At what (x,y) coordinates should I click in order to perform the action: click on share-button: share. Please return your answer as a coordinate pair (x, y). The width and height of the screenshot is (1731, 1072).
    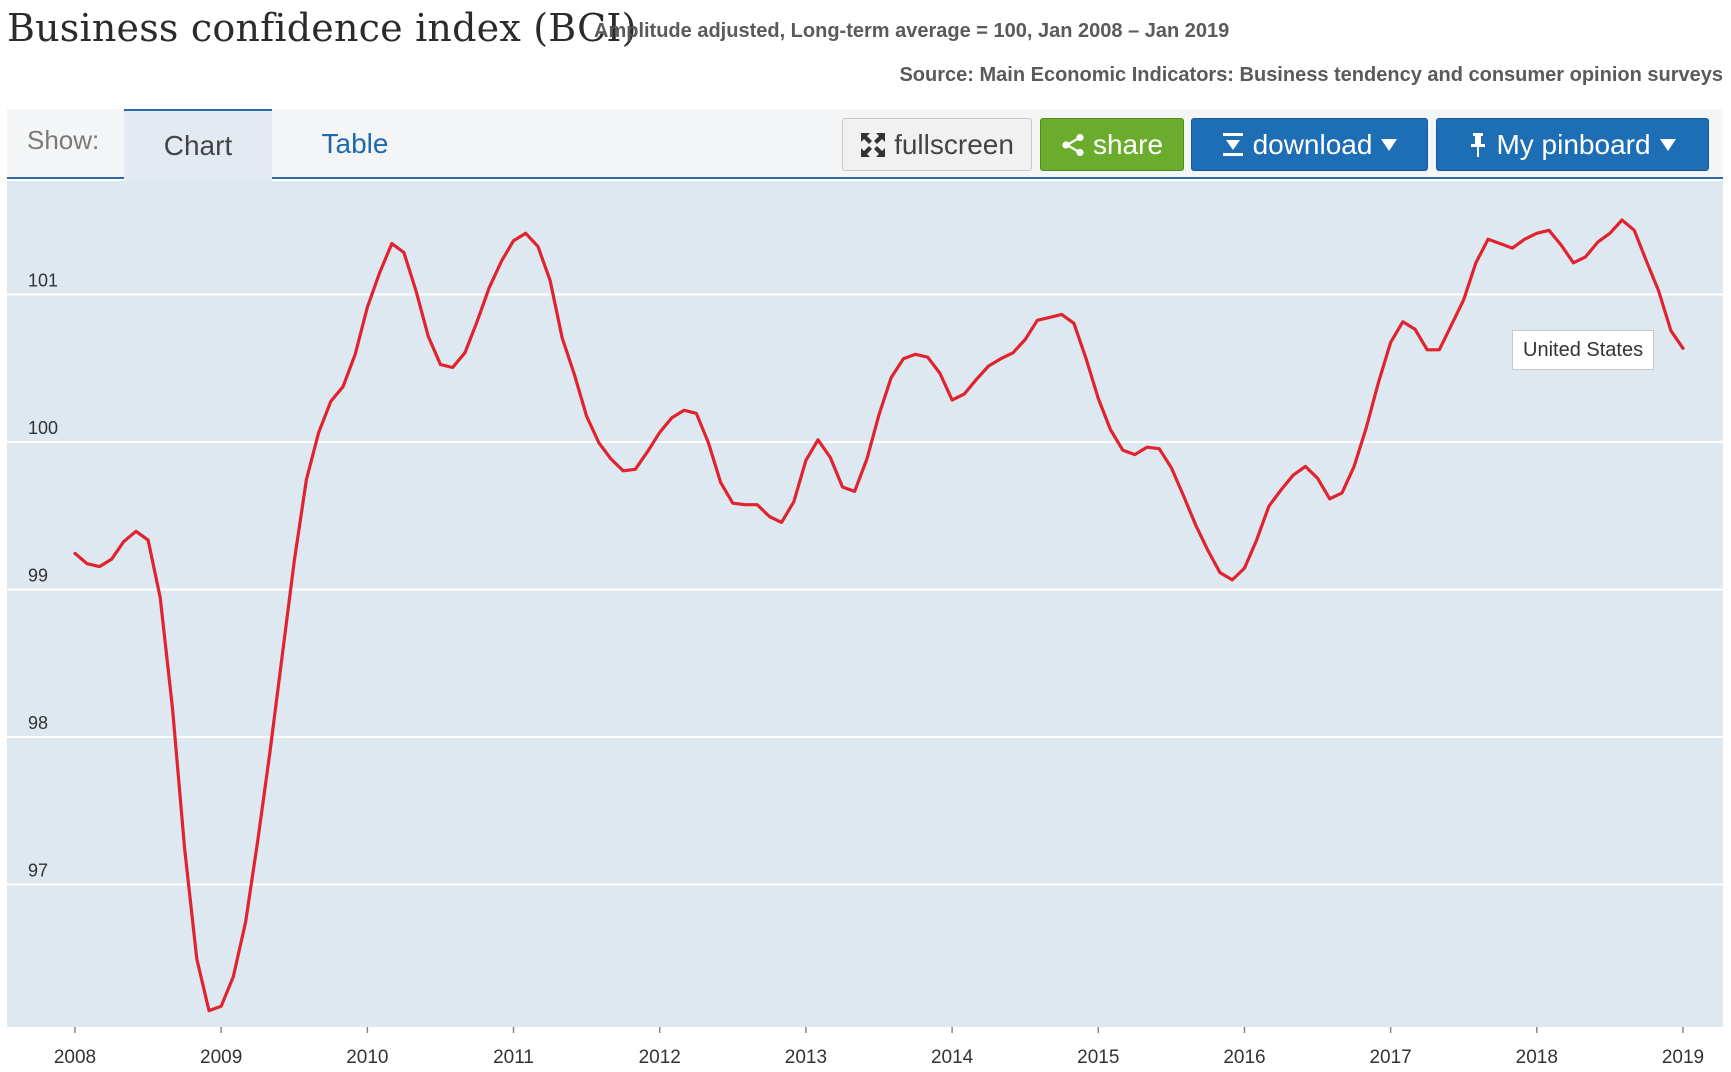
    Looking at the image, I should click on (1112, 144).